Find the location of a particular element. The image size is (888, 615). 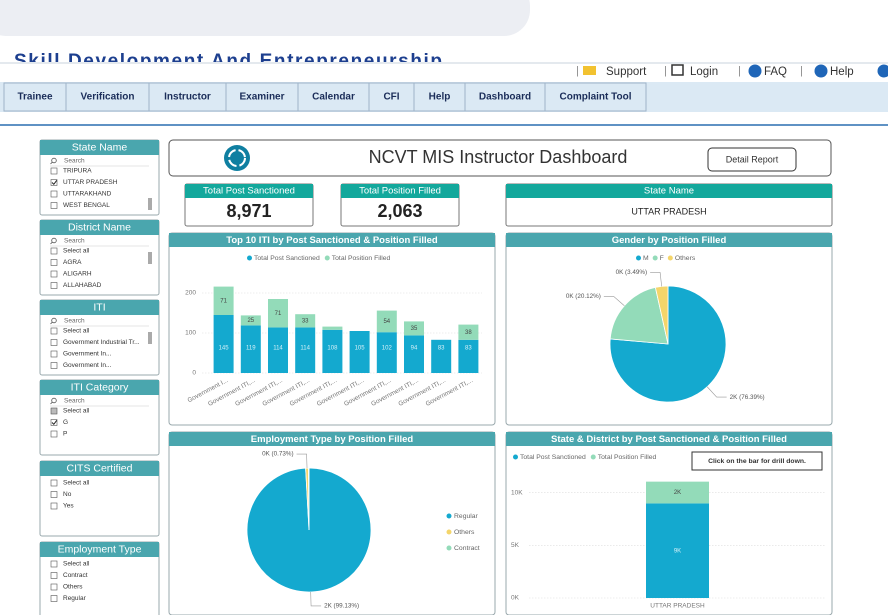

nav-label: Dashboard is located at coordinates (505, 97).